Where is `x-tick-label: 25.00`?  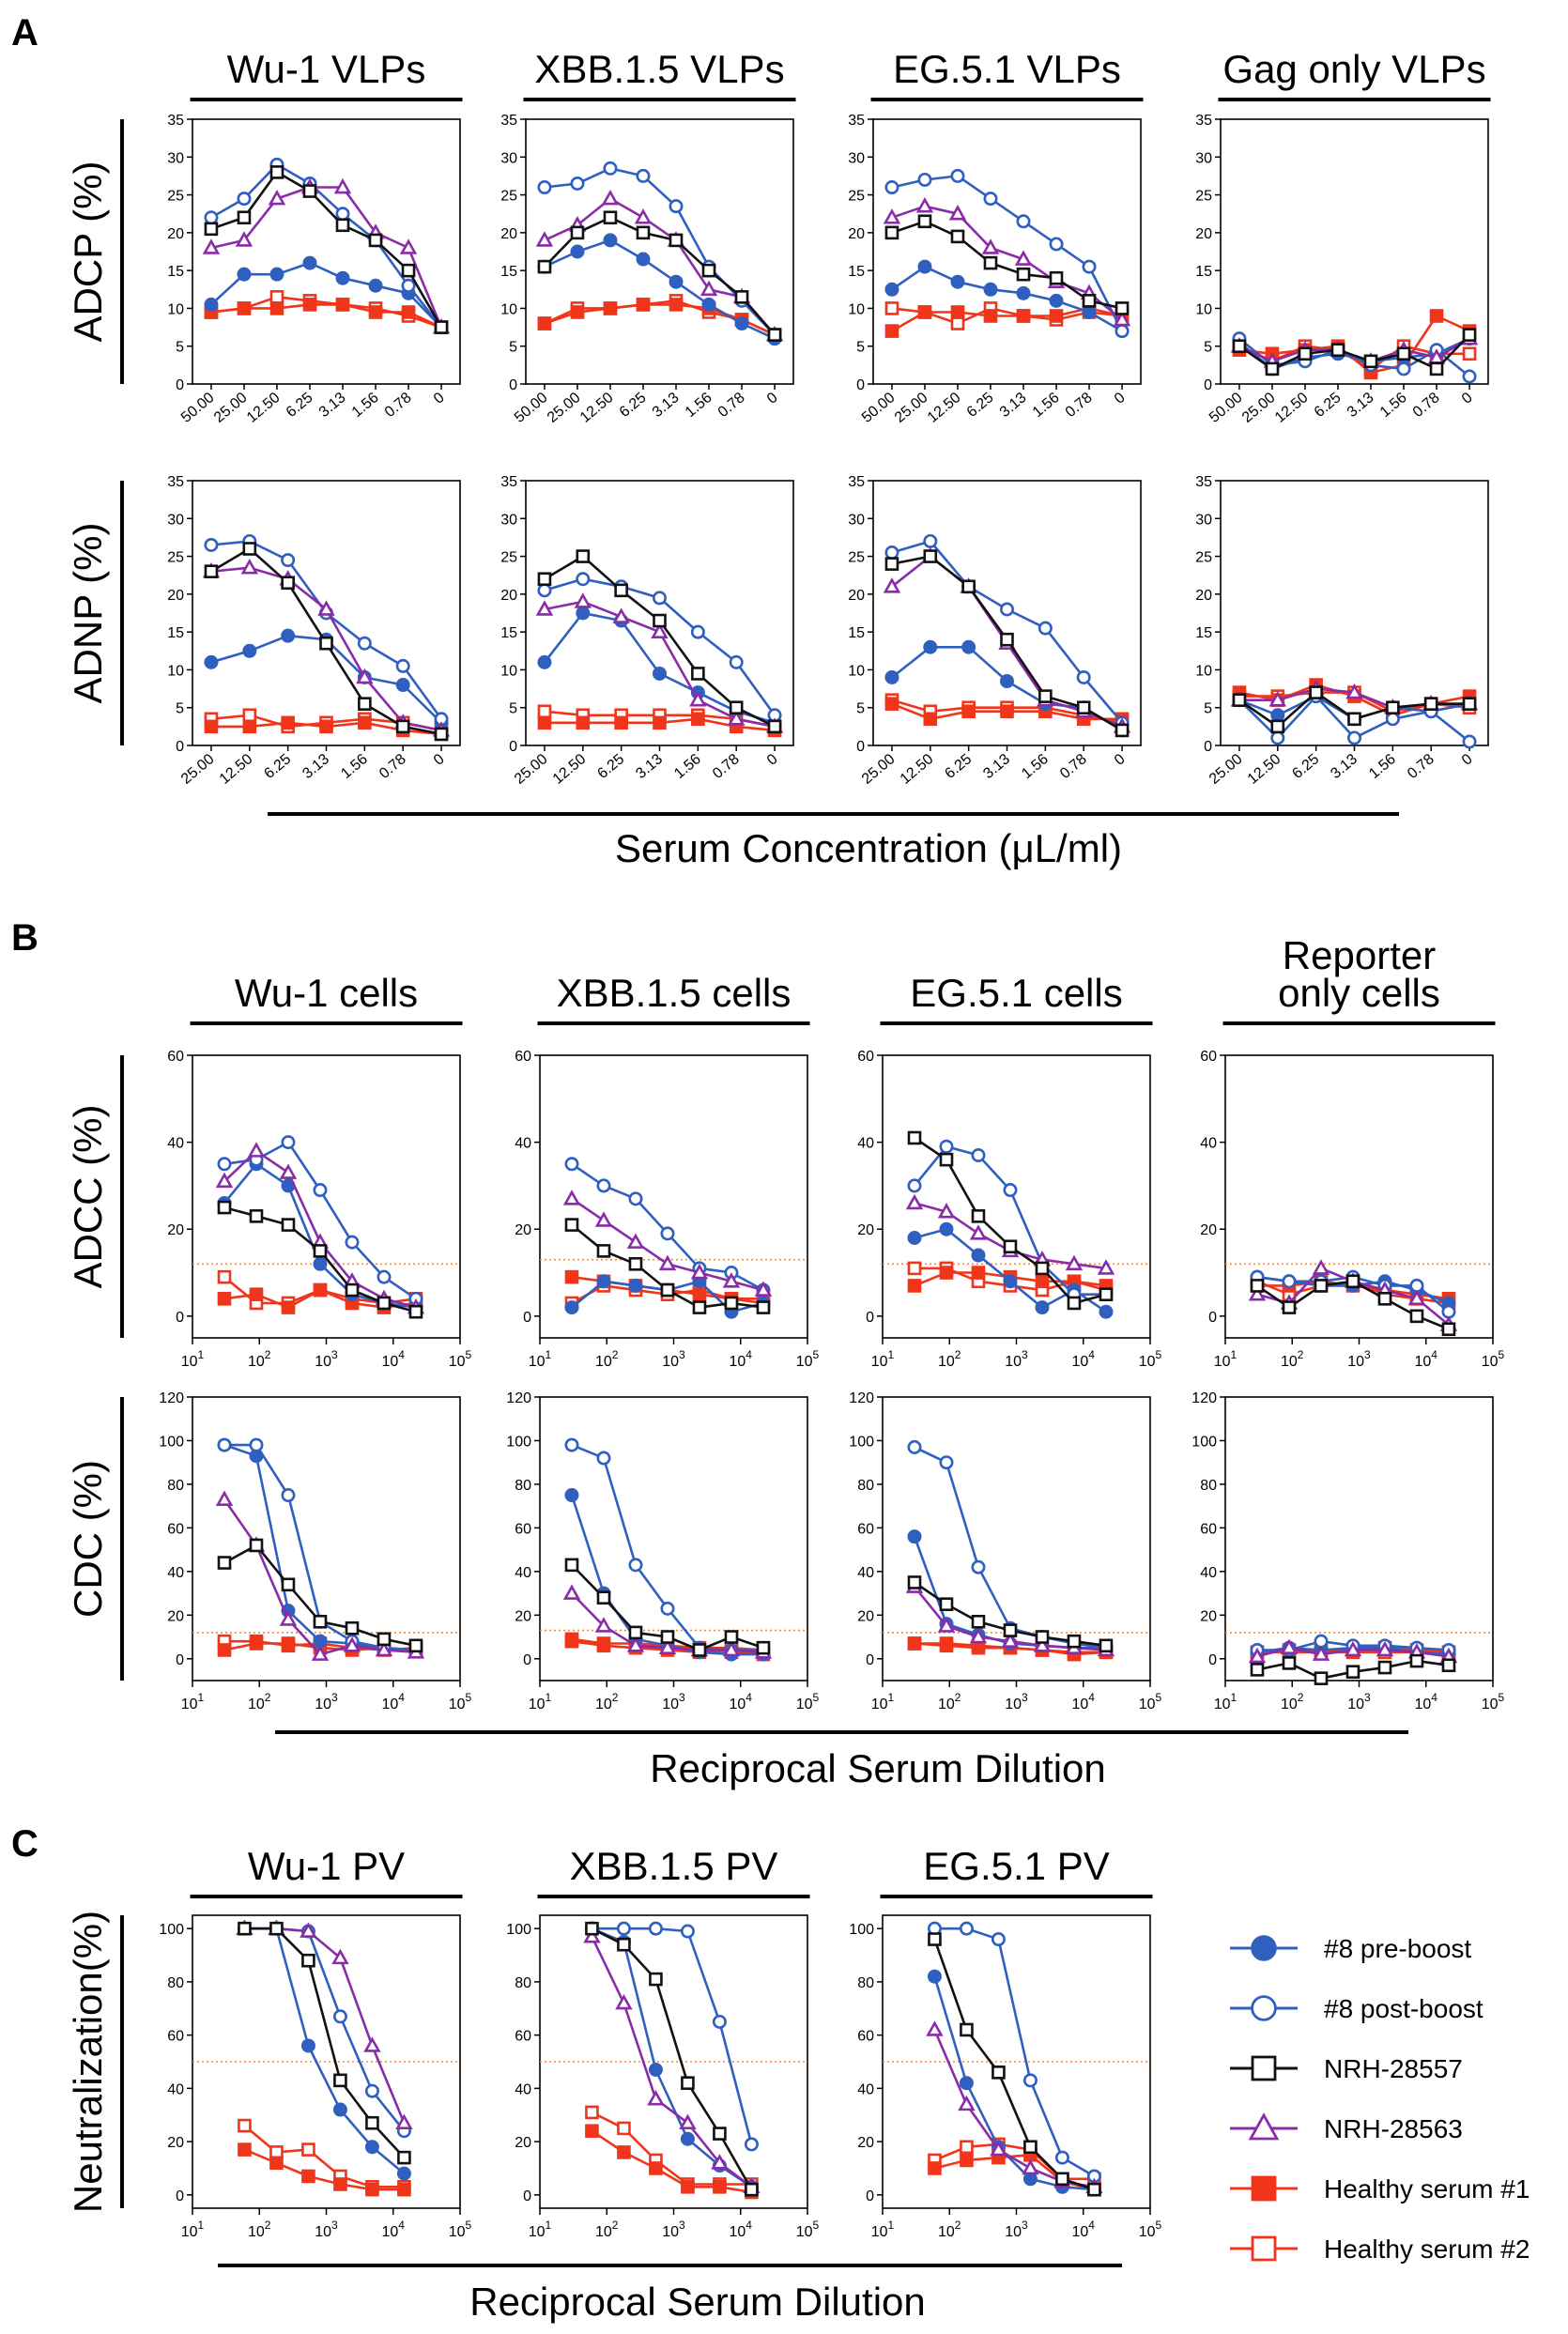 x-tick-label: 25.00 is located at coordinates (565, 408).